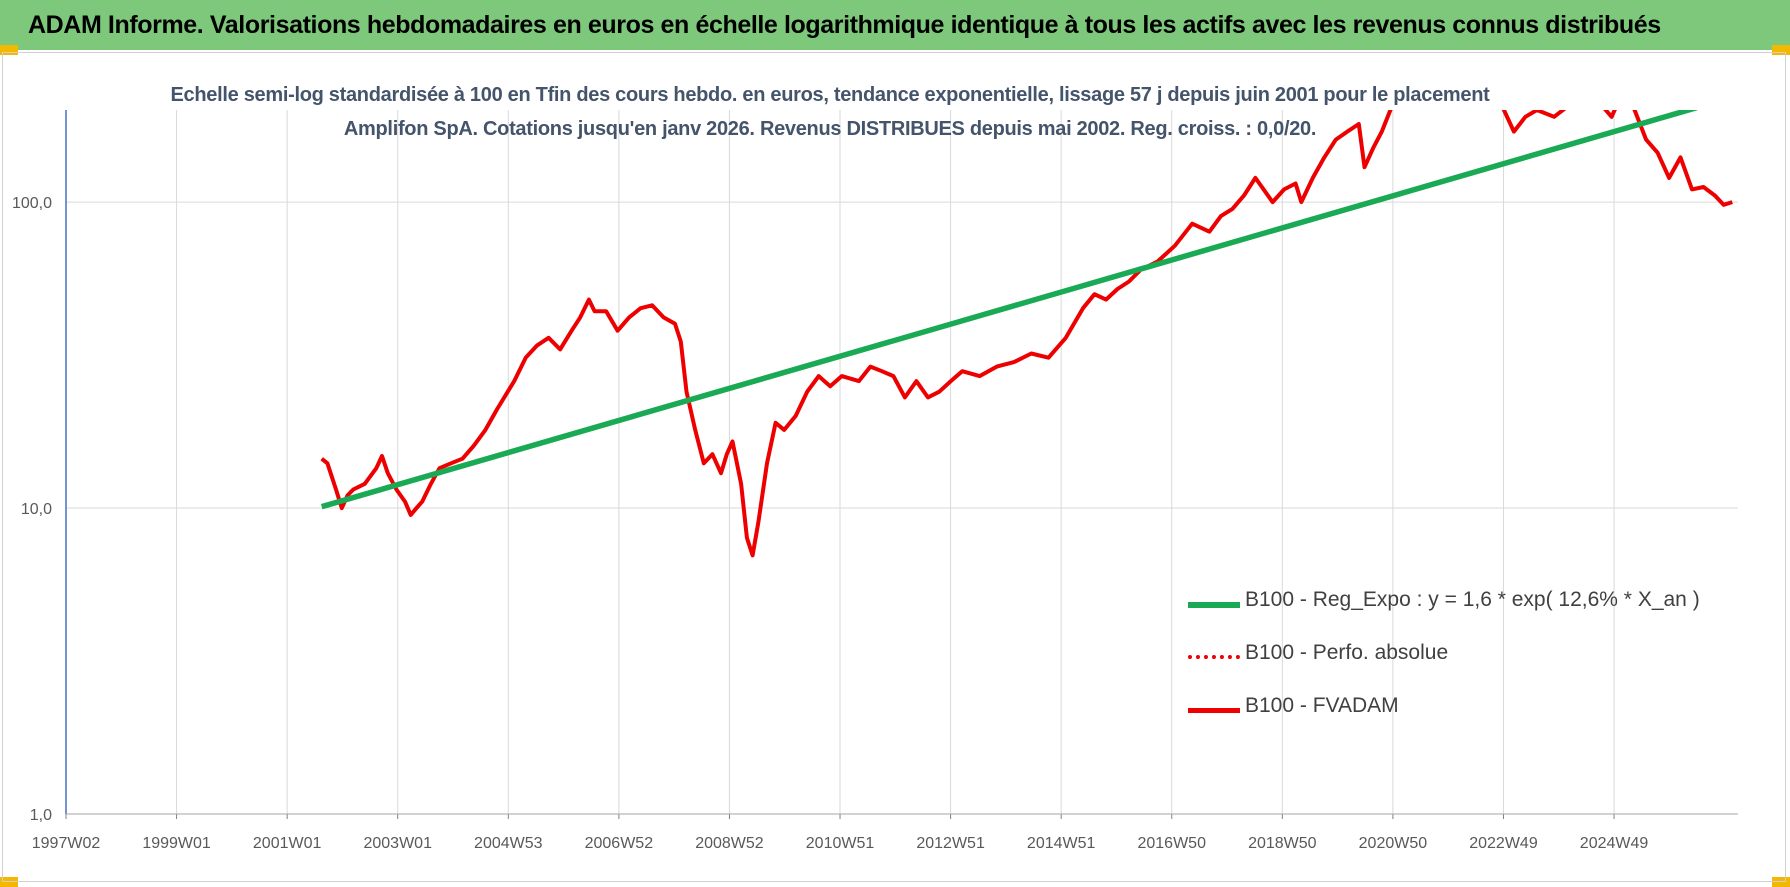  What do you see at coordinates (36, 509) in the screenshot?
I see `y-tick-label: 10,0` at bounding box center [36, 509].